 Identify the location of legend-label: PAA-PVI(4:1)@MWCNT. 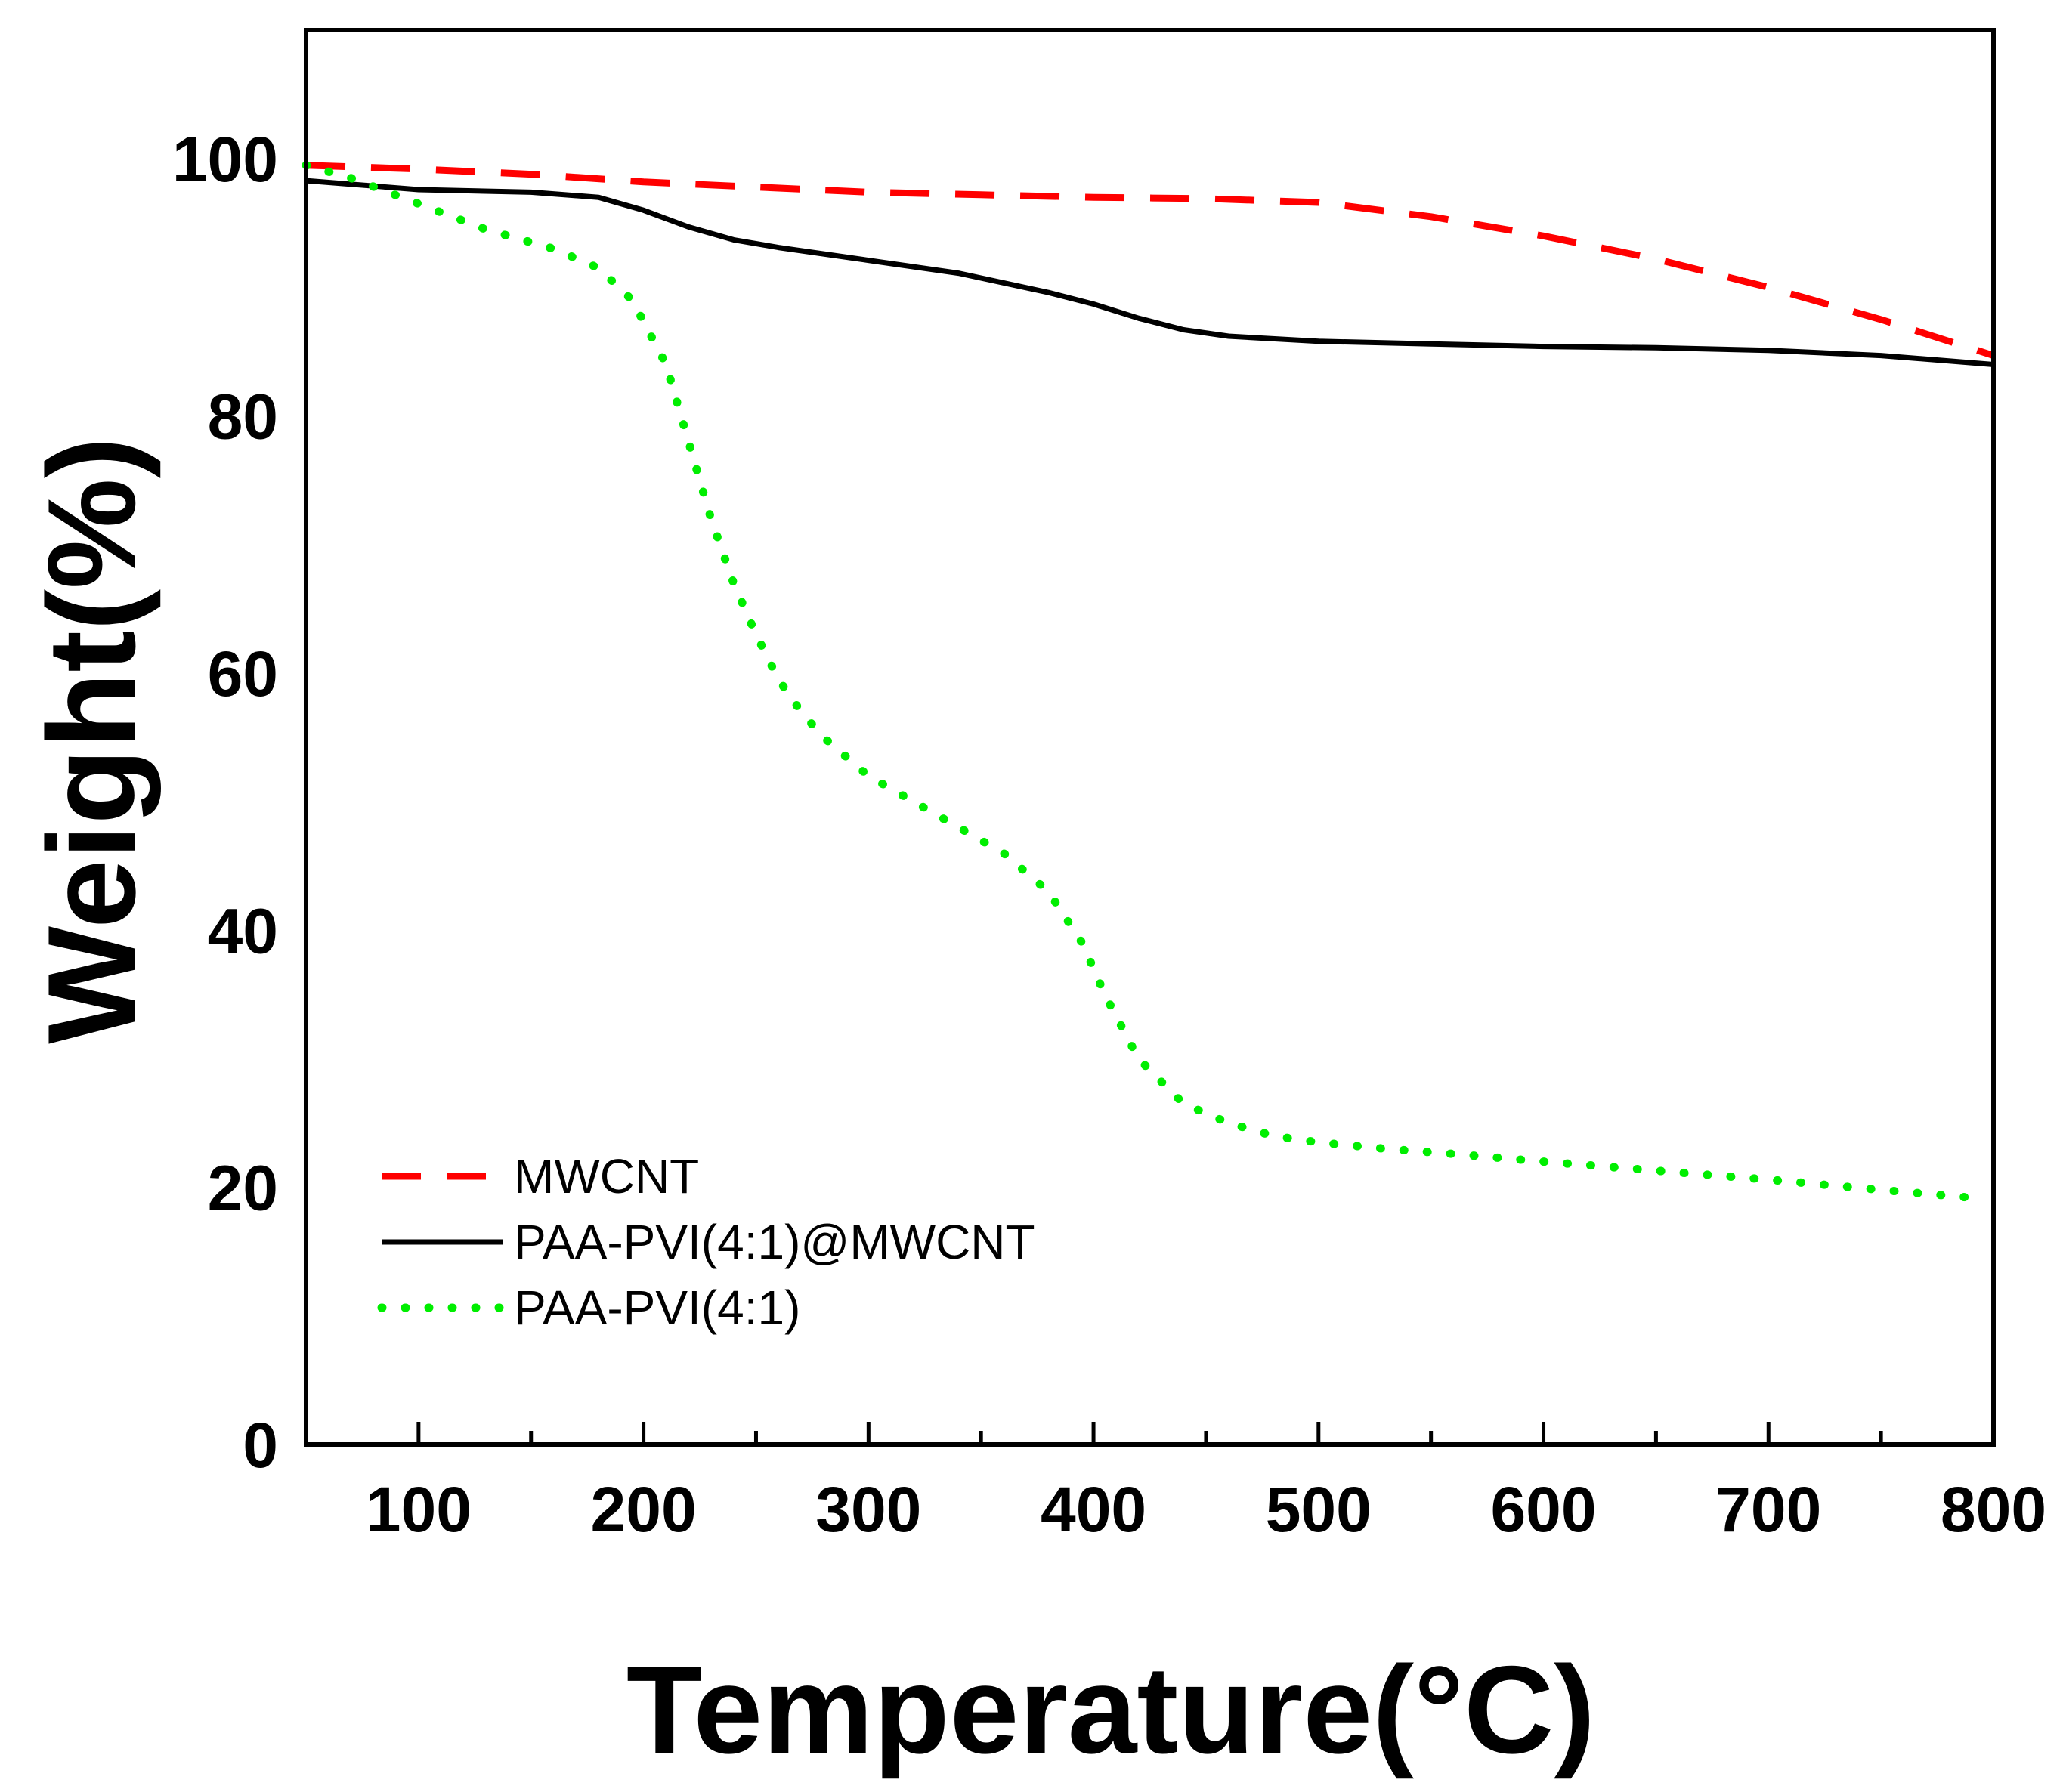
(774, 1242).